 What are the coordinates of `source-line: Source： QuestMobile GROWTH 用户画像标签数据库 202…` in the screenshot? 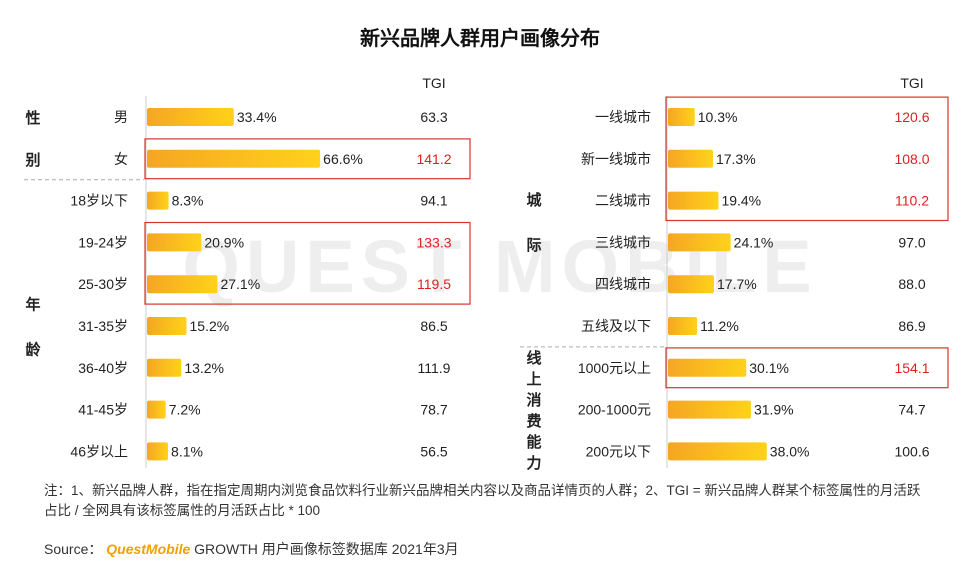 It's located at (251, 549).